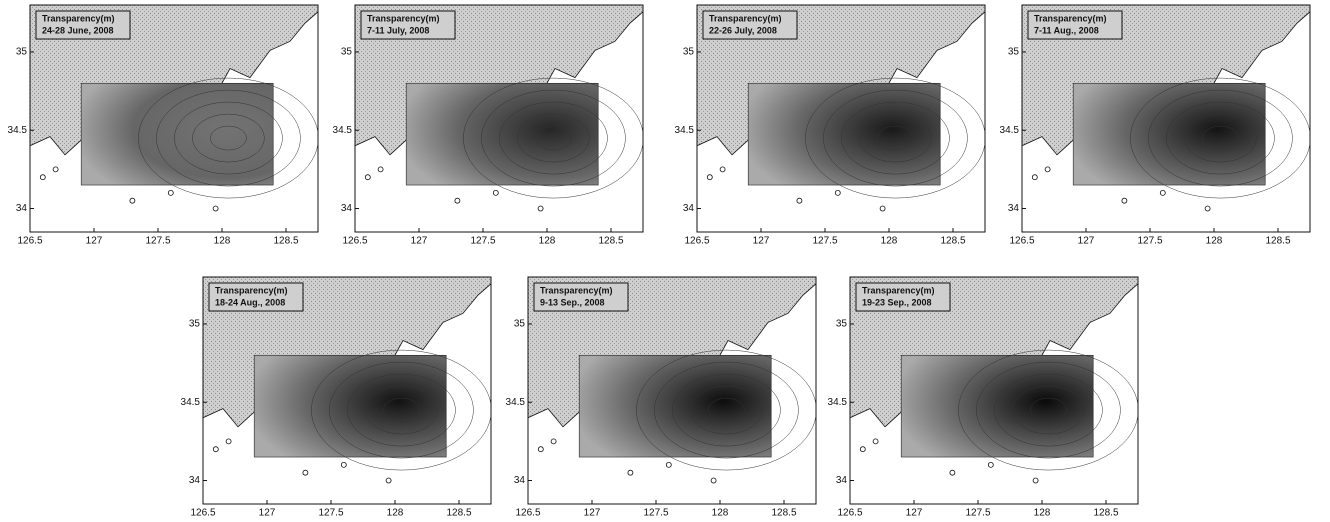 The width and height of the screenshot is (1330, 522). I want to click on panel-date: 9-13 Sep., 2008, so click(572, 302).